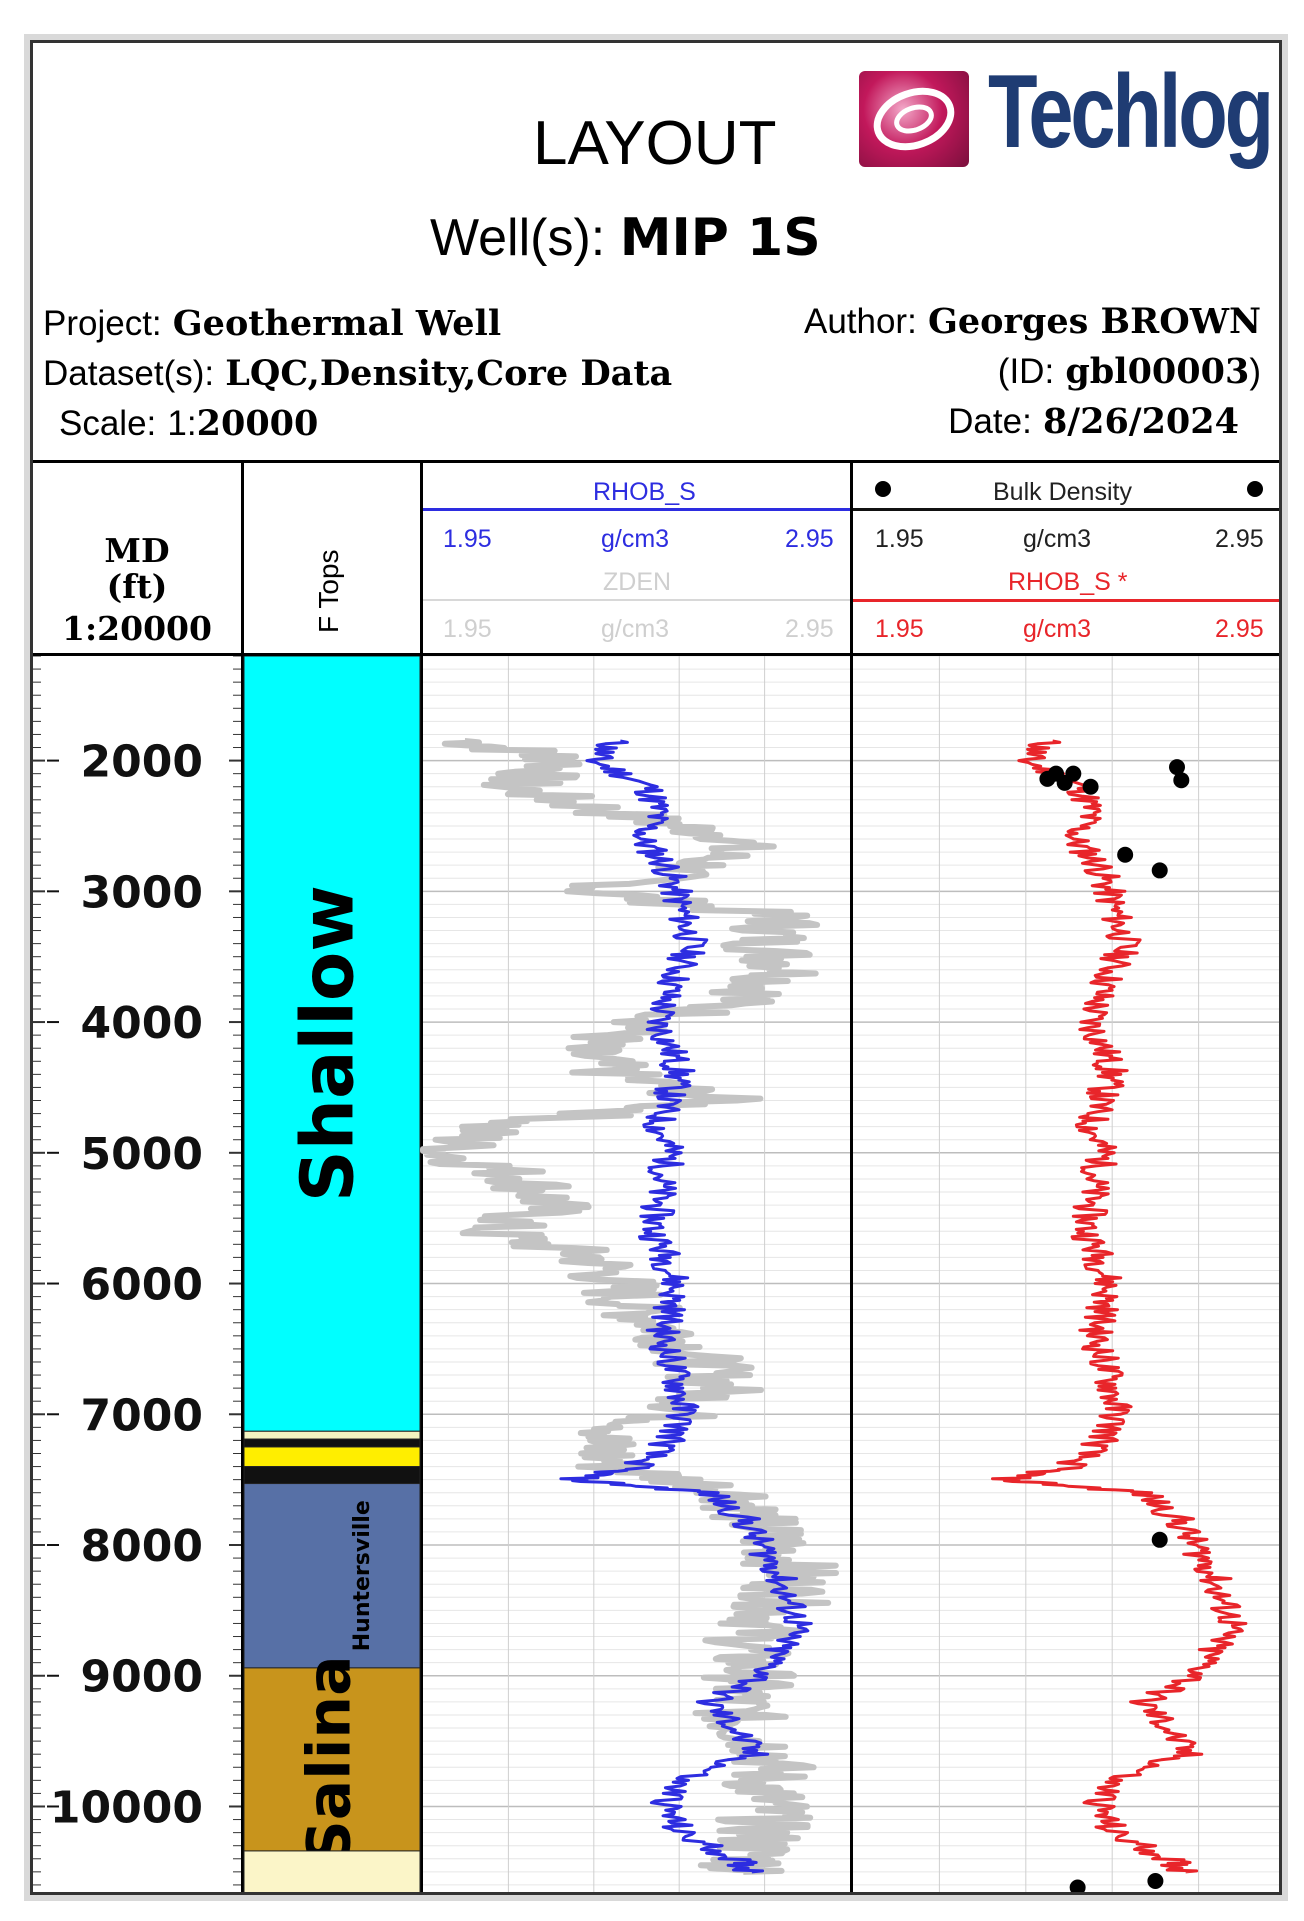 Image resolution: width=1304 pixels, height=1921 pixels. I want to click on rhob-s-curve-name: RHOB_S, so click(644, 492).